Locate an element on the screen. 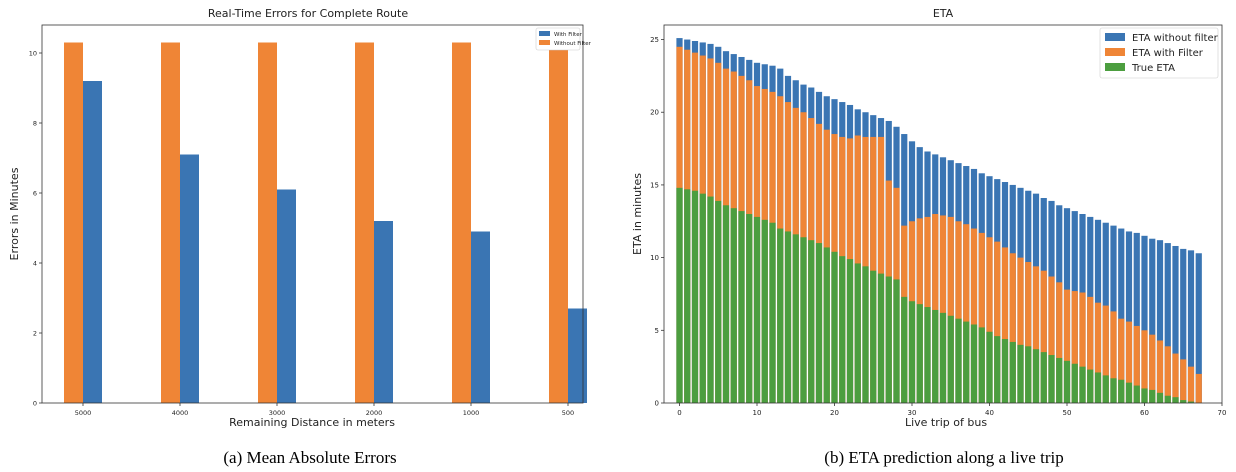  chart-a-xlabel: Remaining Distance in meters is located at coordinates (312, 422).